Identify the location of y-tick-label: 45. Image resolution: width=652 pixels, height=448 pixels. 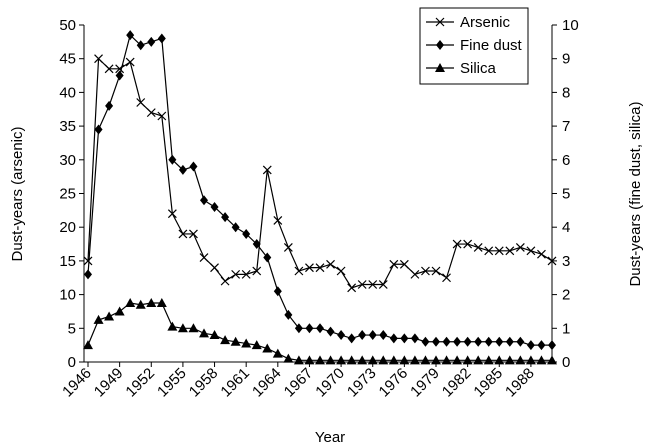
(67, 59).